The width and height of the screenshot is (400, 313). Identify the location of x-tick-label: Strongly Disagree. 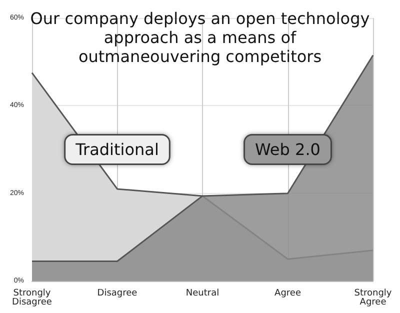
(32, 298).